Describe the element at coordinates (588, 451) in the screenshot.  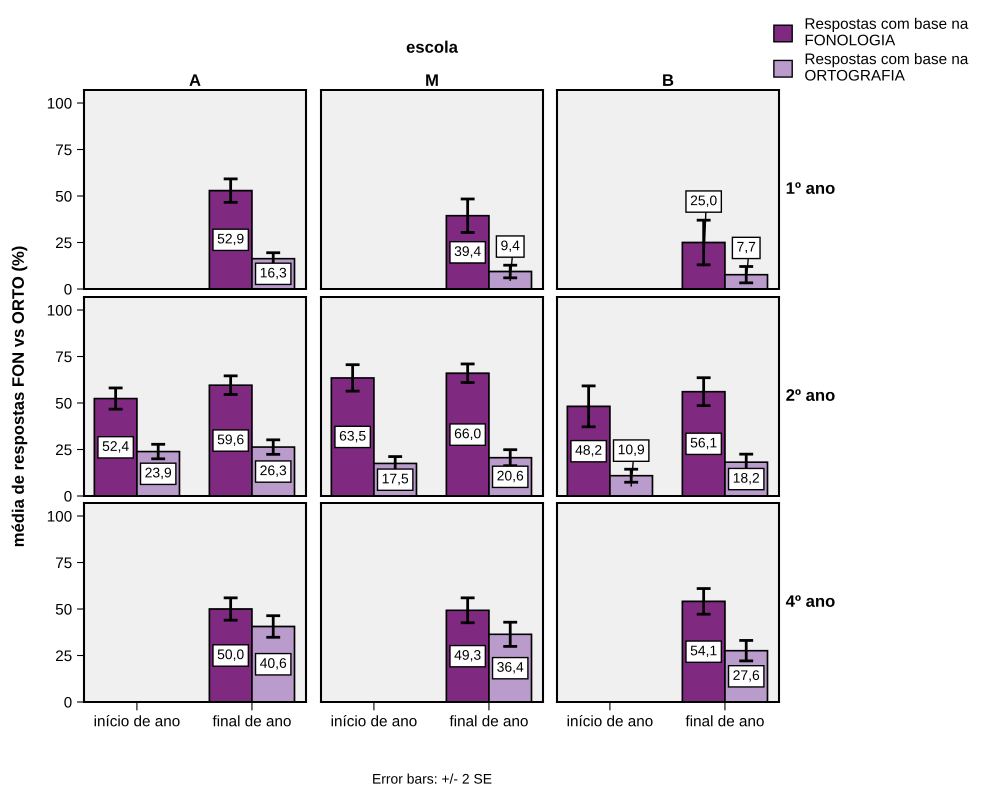
I see `data-label: 48,2` at that location.